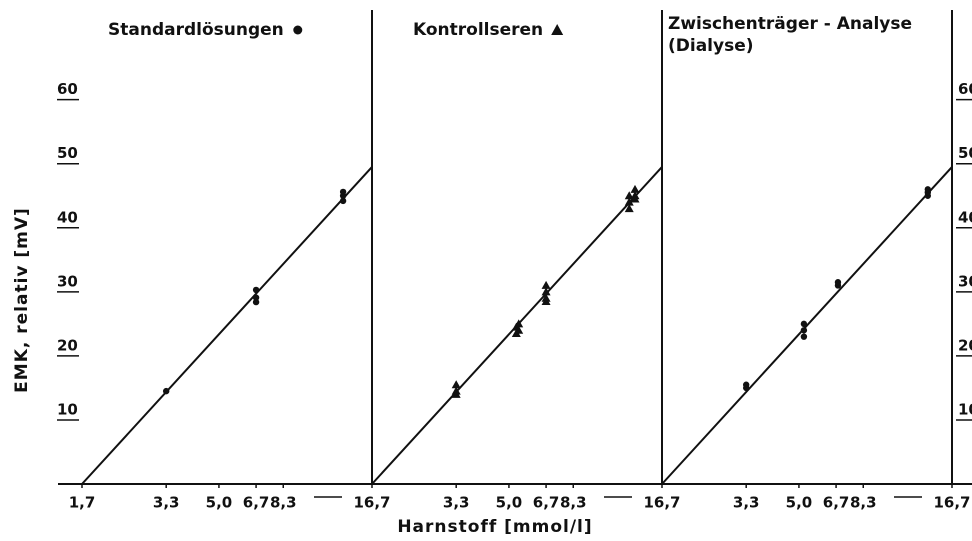  Describe the element at coordinates (196, 30) in the screenshot. I see `panel-title: Standardlösungen` at that location.